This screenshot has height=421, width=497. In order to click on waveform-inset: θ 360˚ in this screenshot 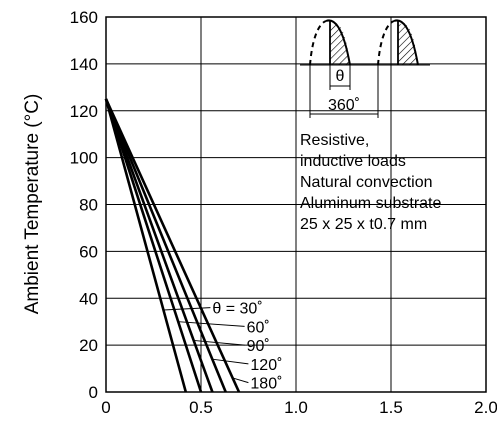, I will do `click(365, 68)`.